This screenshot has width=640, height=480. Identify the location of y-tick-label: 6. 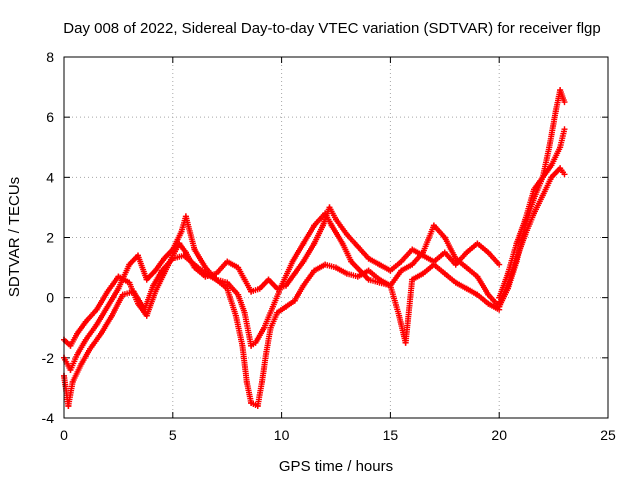
(50, 117).